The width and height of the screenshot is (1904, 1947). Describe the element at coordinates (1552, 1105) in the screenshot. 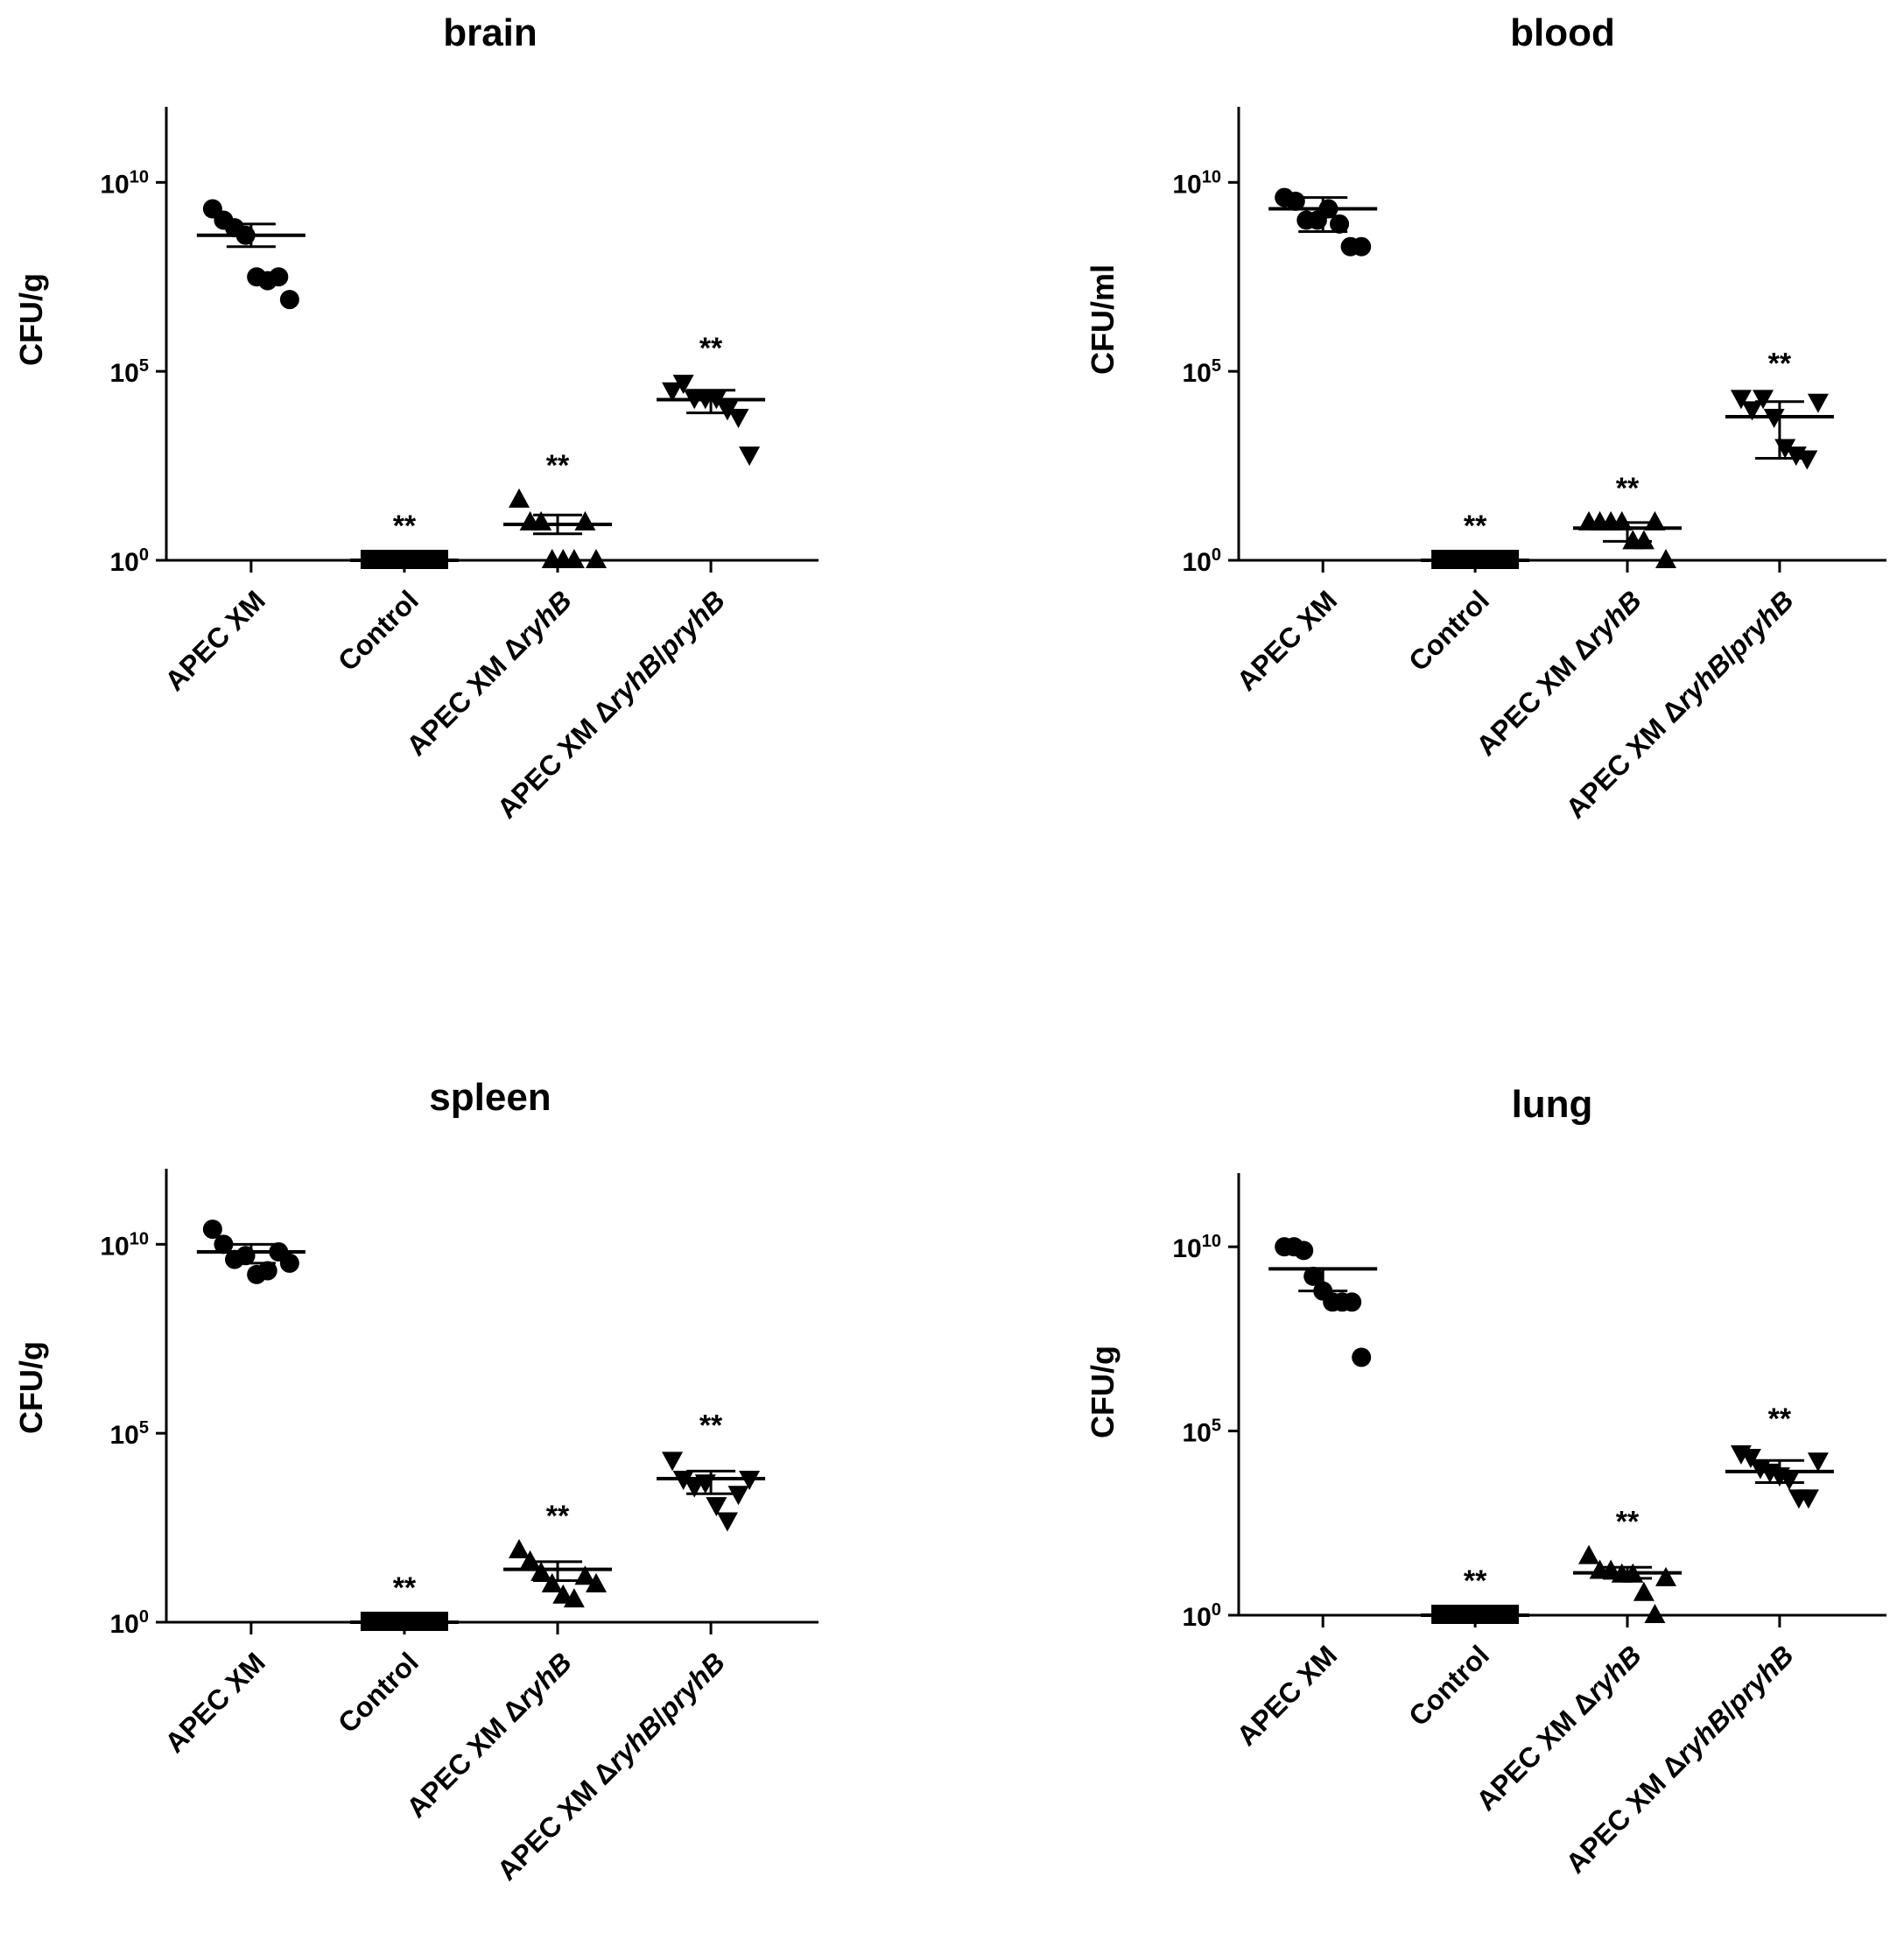

I see `chart-title: lung` at that location.